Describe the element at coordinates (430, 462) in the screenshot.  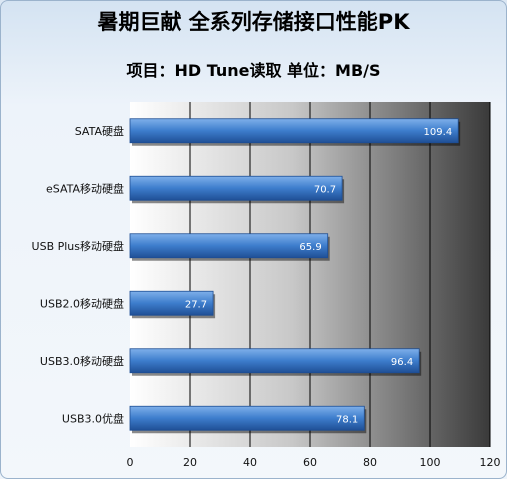
I see `x-tick-label: 100` at that location.